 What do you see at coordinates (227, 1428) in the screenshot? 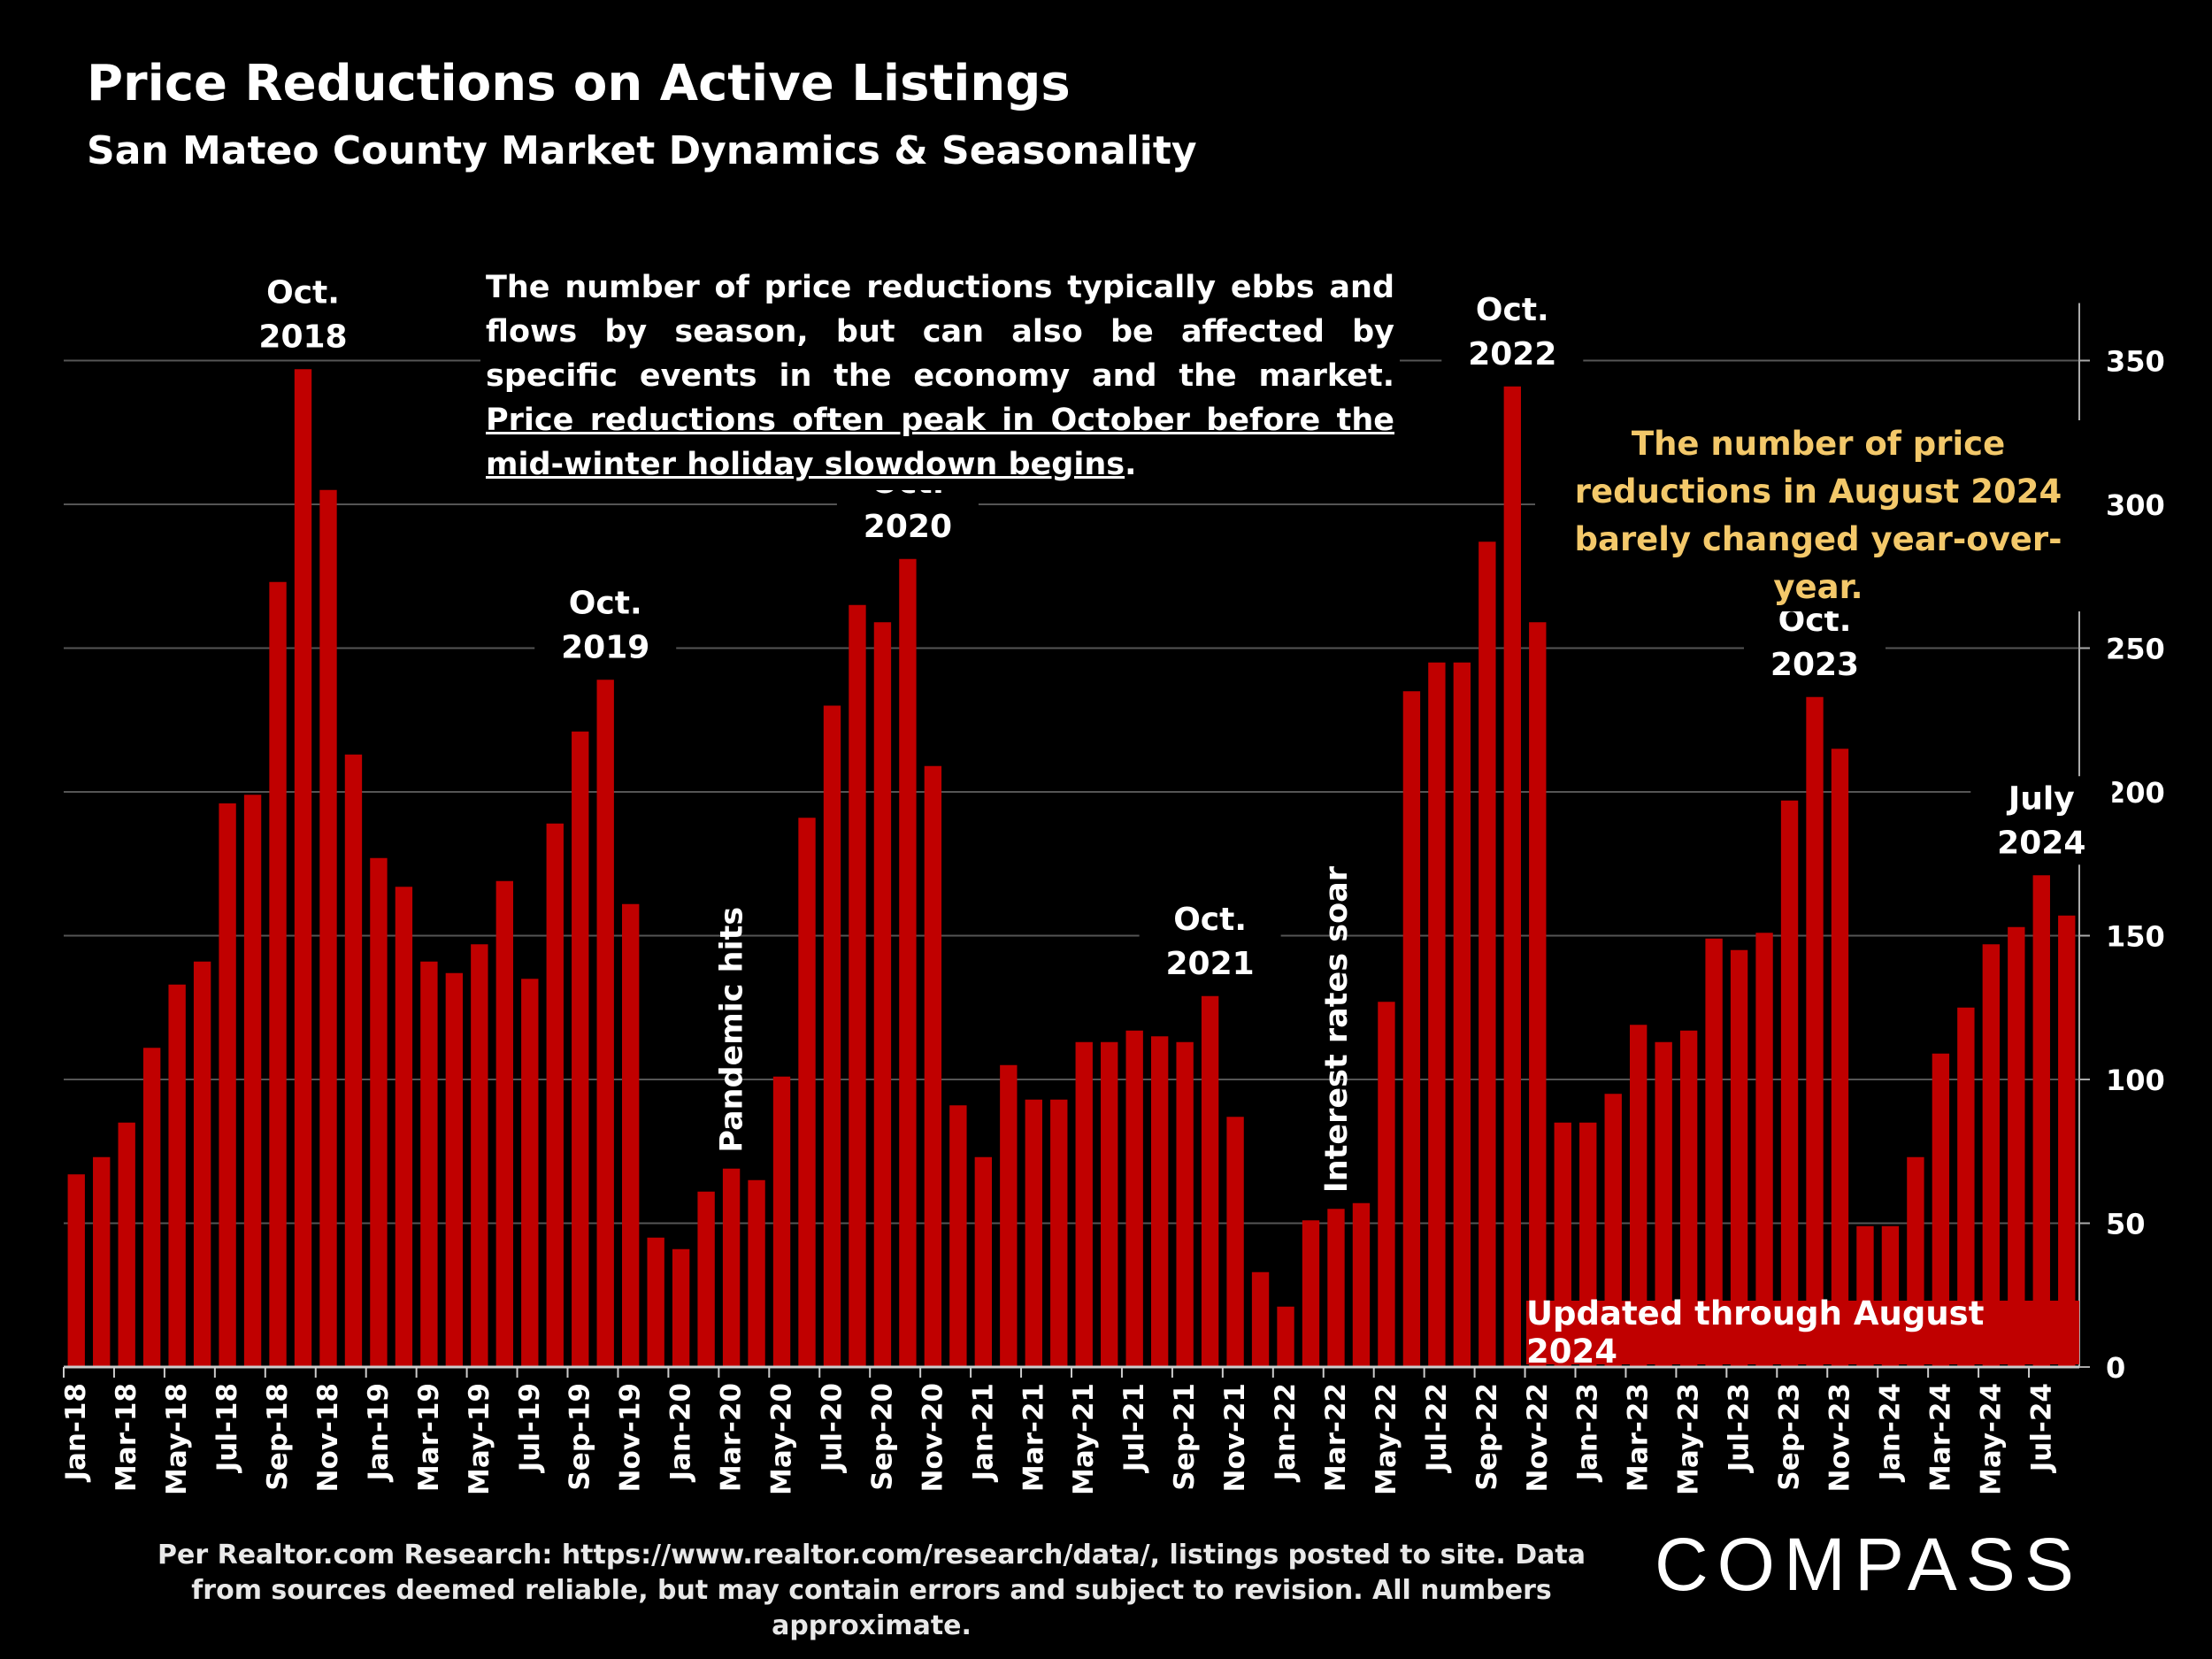
I see `x-tick-label: Jul-18` at bounding box center [227, 1428].